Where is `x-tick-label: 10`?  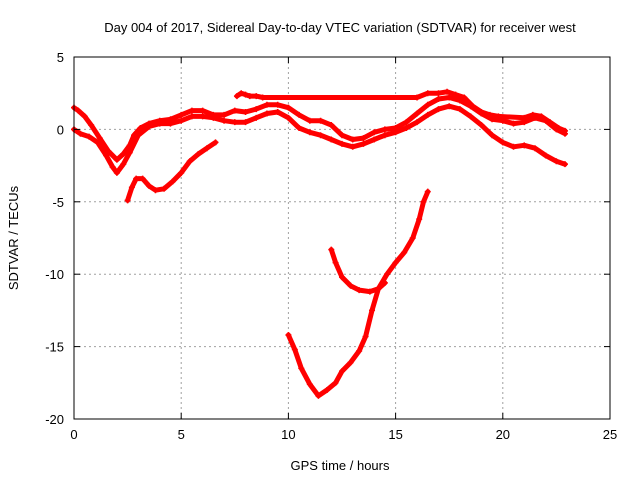 x-tick-label: 10 is located at coordinates (288, 434).